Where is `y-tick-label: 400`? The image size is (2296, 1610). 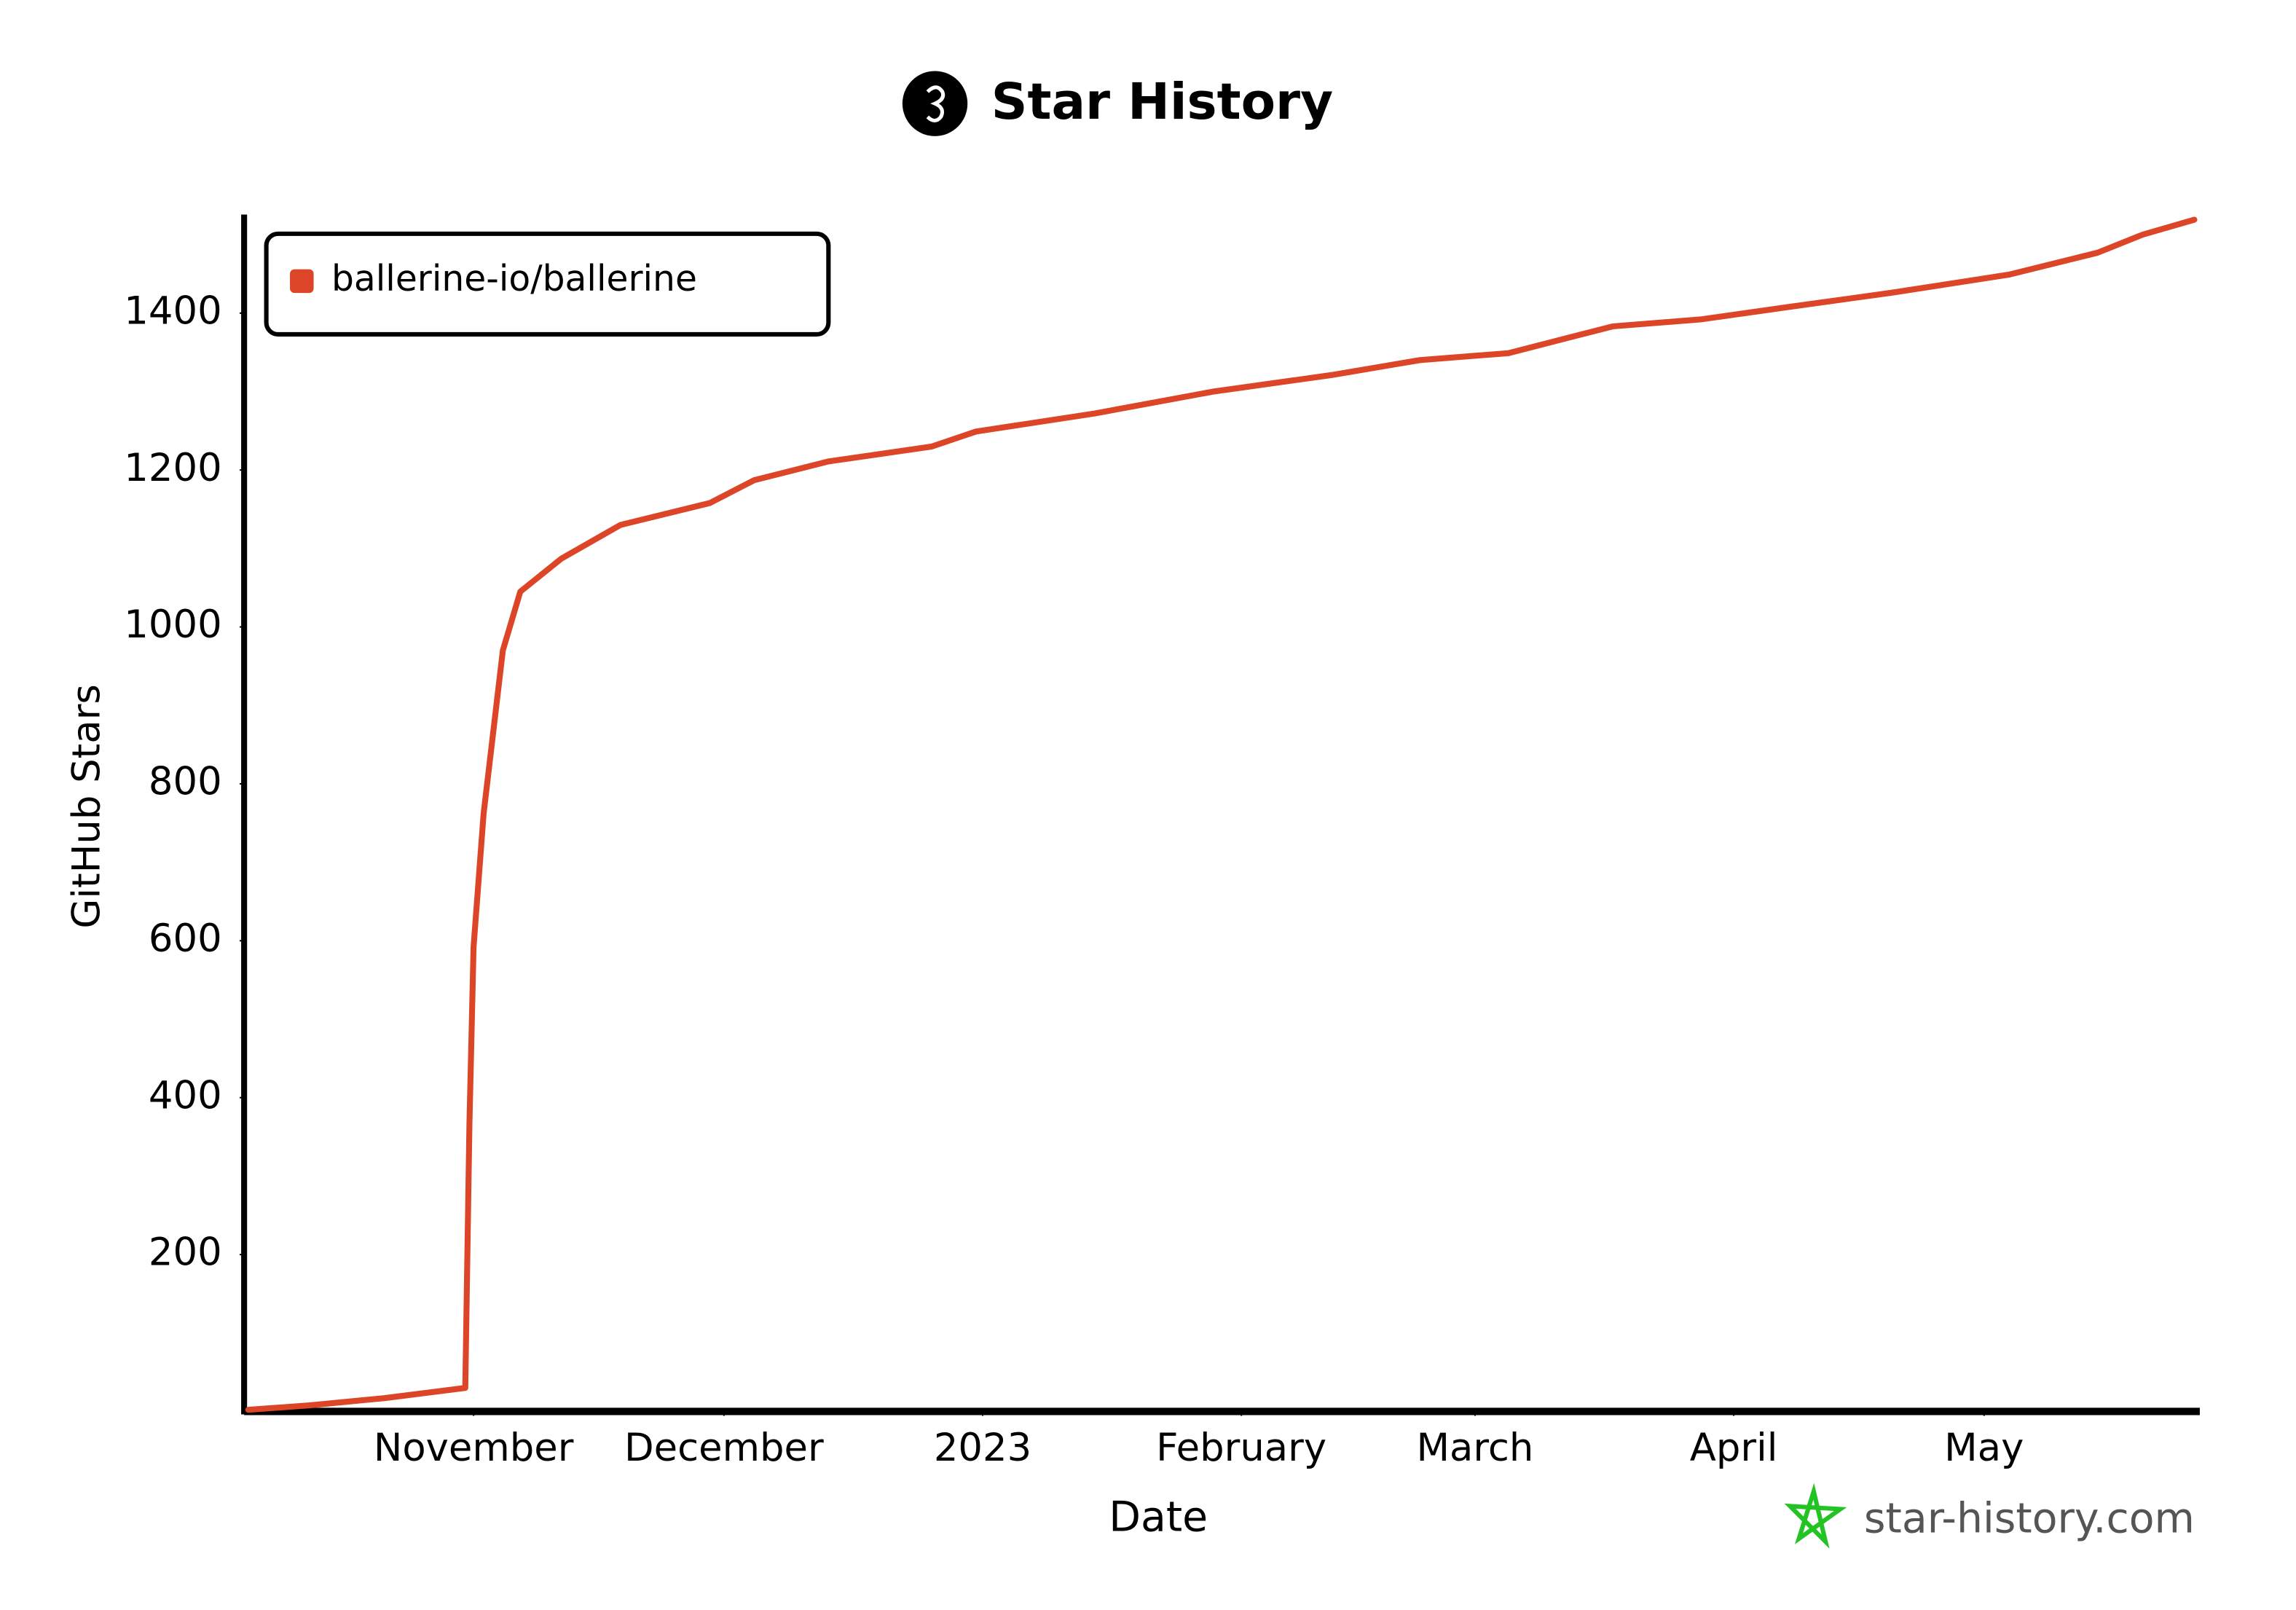 y-tick-label: 400 is located at coordinates (185, 1095).